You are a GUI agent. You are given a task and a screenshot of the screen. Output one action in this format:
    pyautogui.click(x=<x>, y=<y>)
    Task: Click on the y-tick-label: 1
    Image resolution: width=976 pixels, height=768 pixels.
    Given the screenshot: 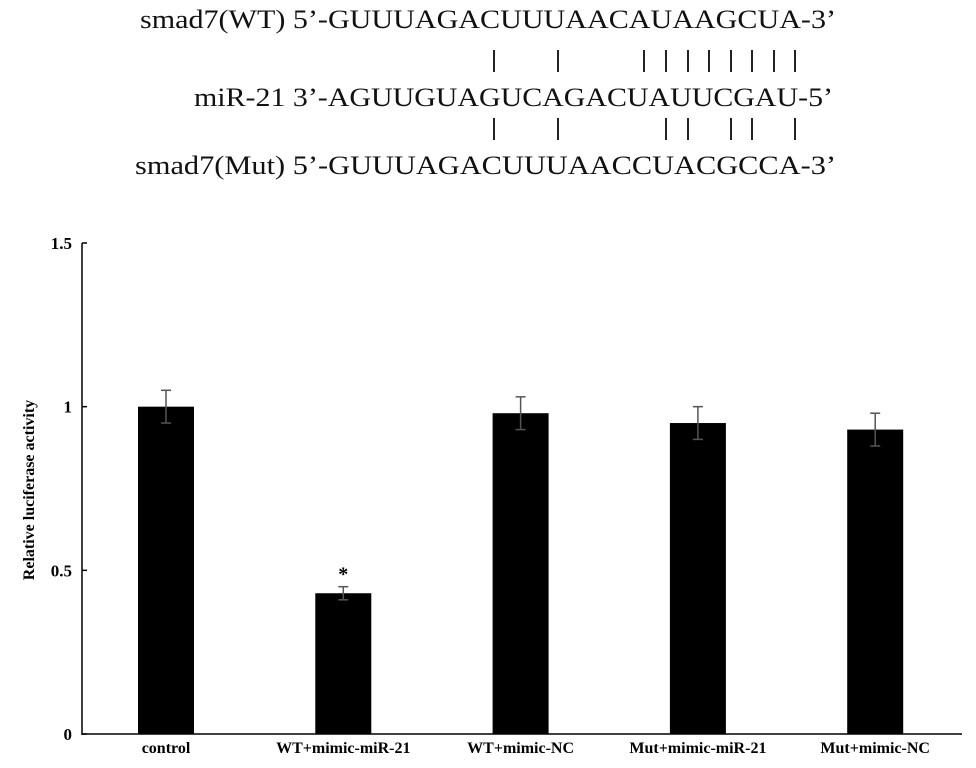 What is the action you would take?
    pyautogui.click(x=68, y=407)
    